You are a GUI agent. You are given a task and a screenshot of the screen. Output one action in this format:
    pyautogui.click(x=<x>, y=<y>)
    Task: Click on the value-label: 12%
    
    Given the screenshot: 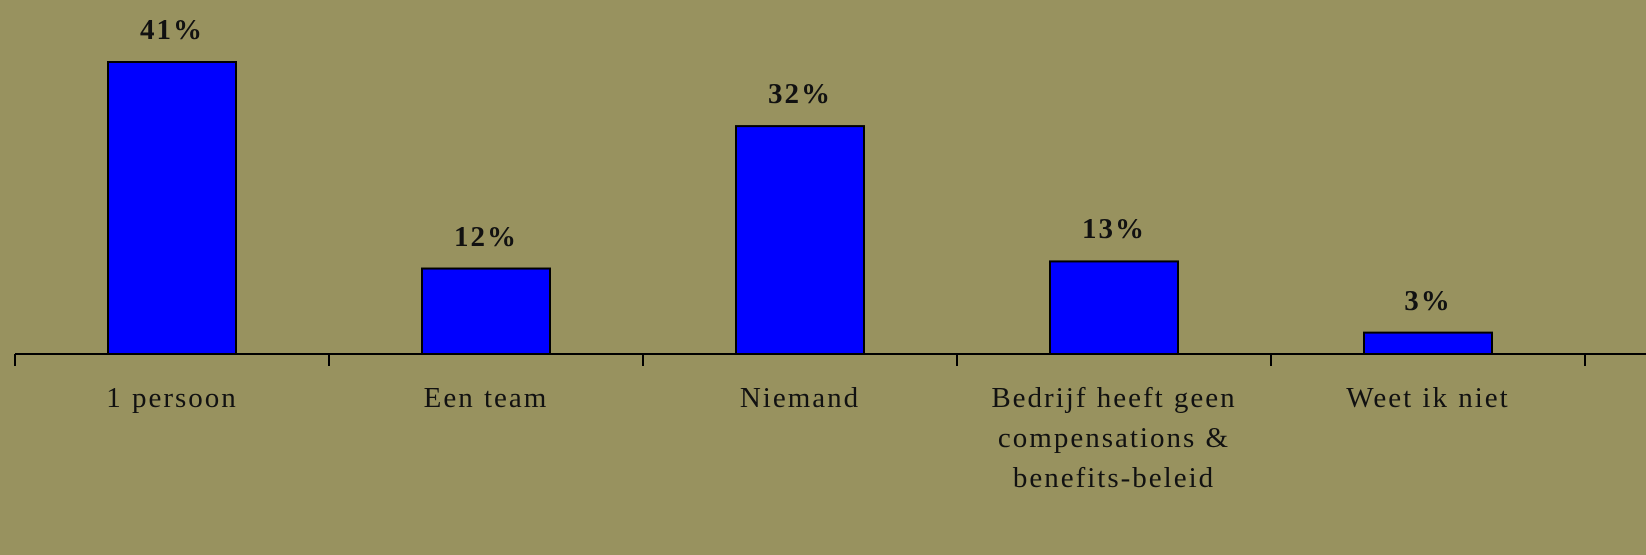 What is the action you would take?
    pyautogui.click(x=486, y=236)
    